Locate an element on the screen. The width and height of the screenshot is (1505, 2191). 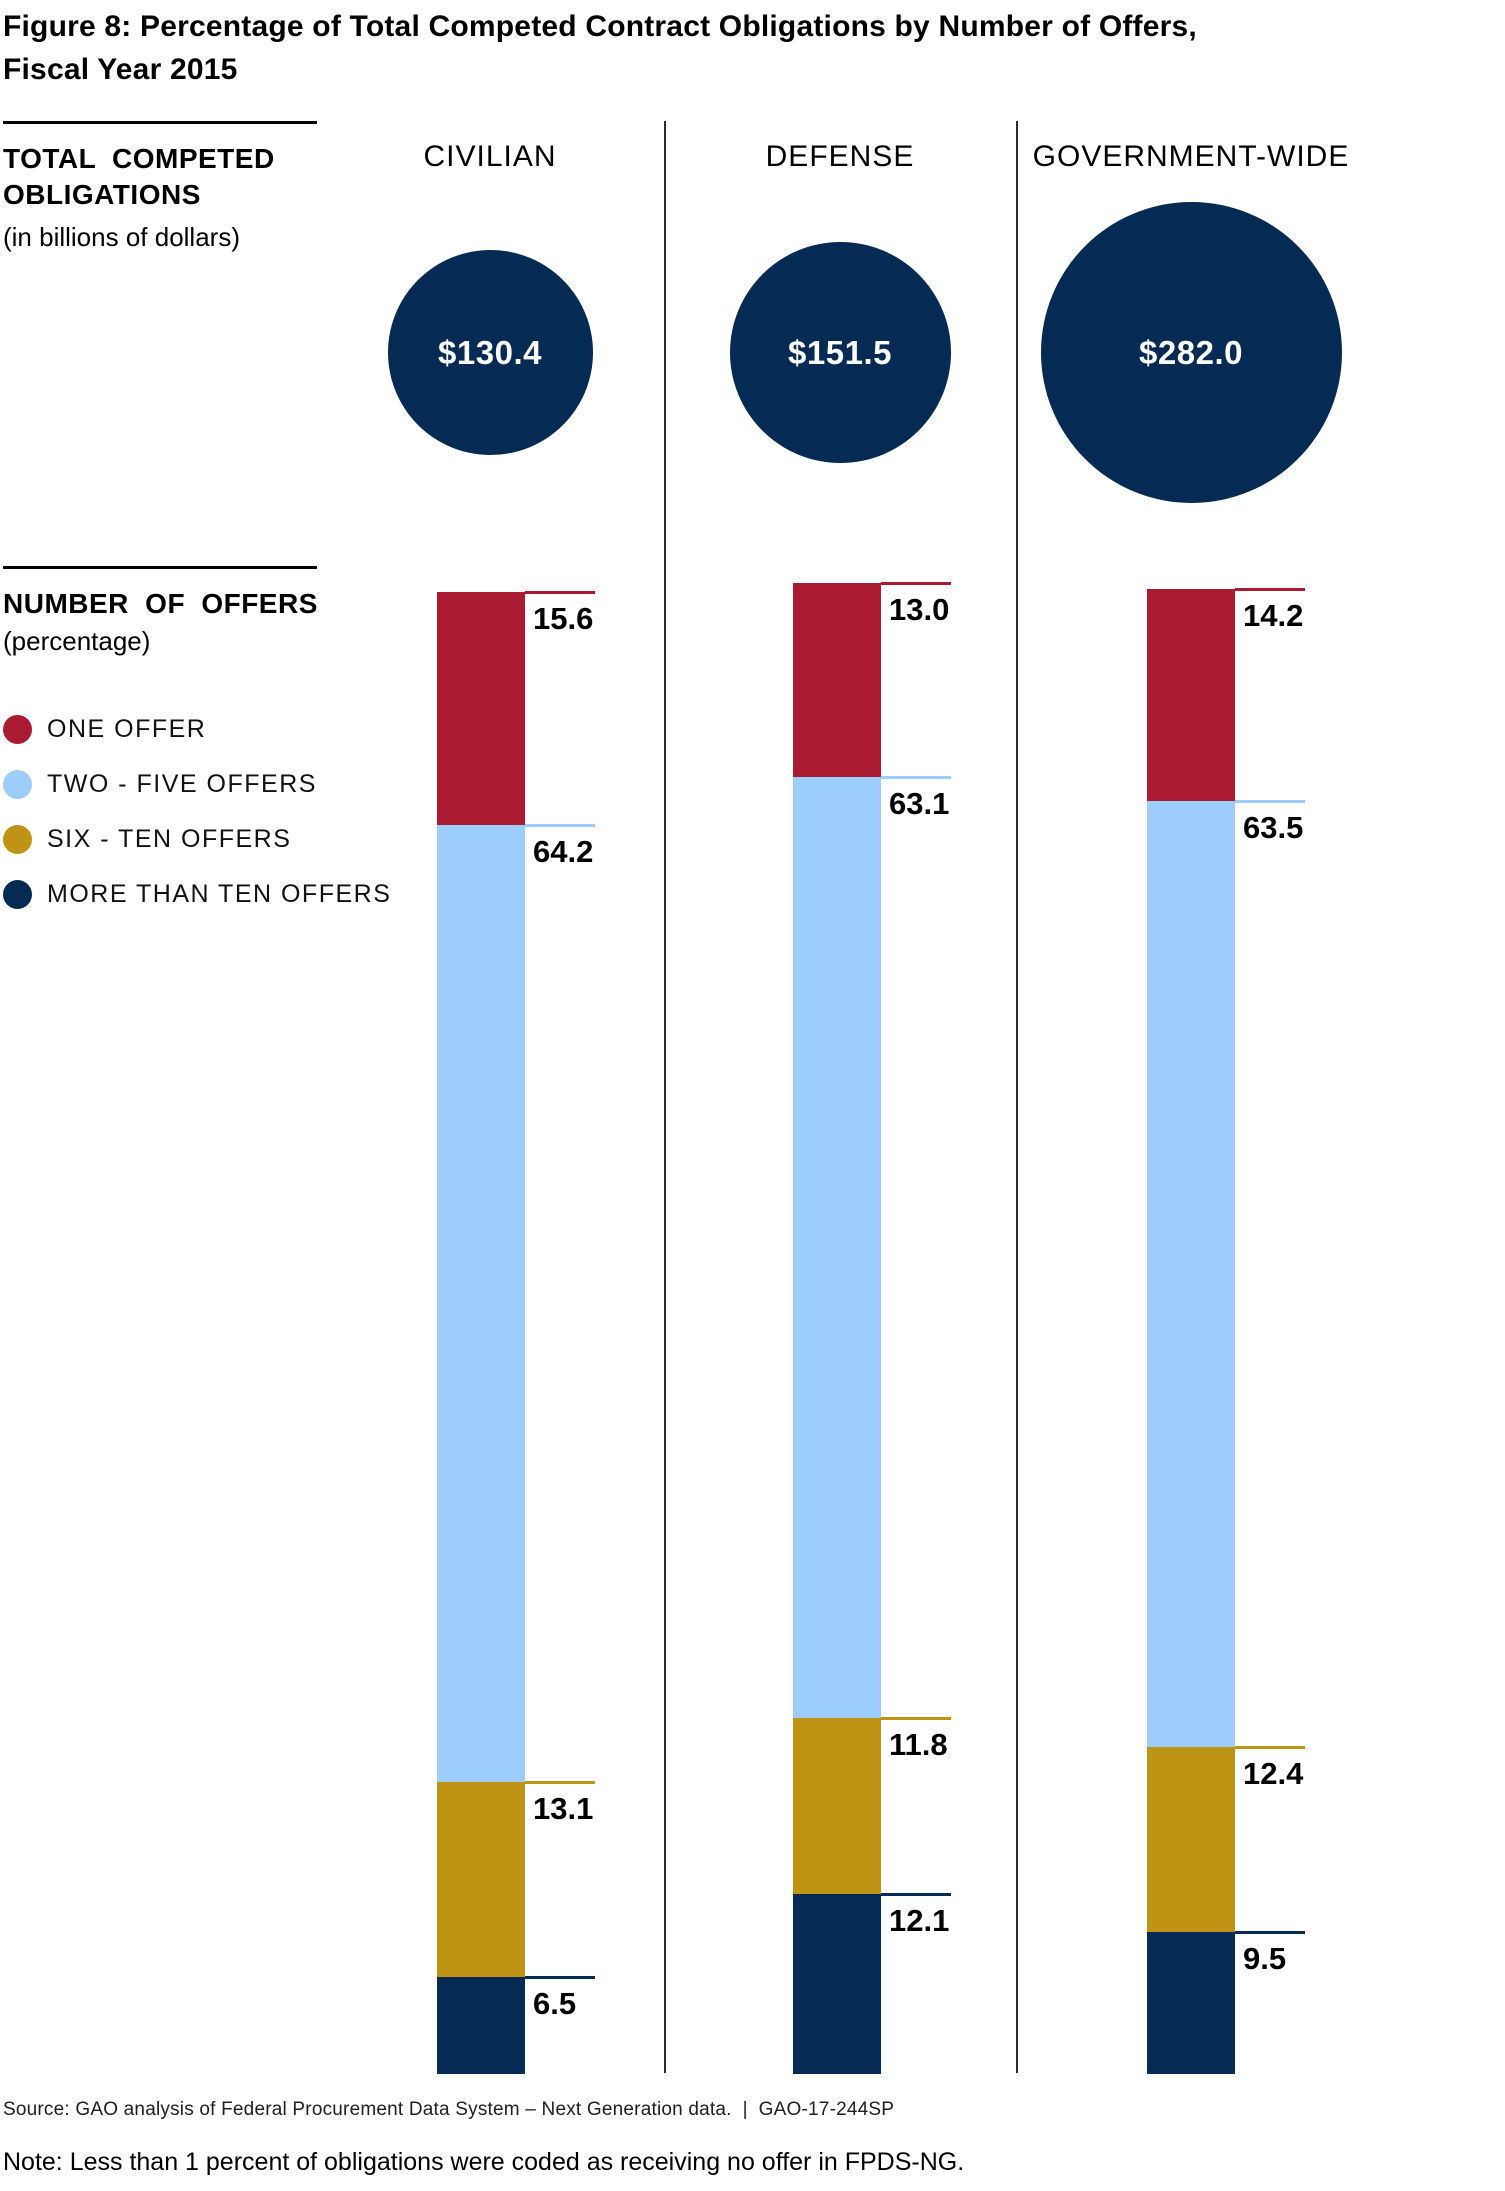
obligations-subheading: (in billions of dollars) is located at coordinates (121, 237).